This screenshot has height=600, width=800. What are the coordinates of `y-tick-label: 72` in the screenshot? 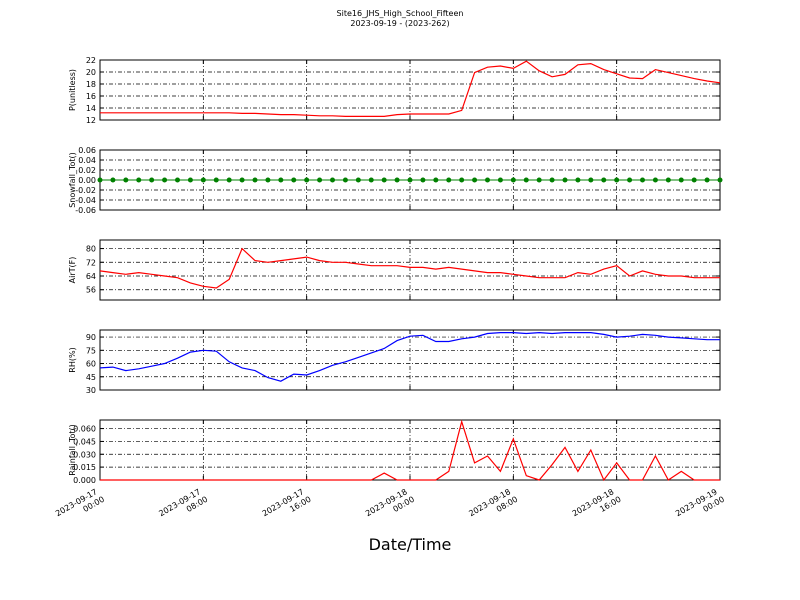 It's located at (91, 262).